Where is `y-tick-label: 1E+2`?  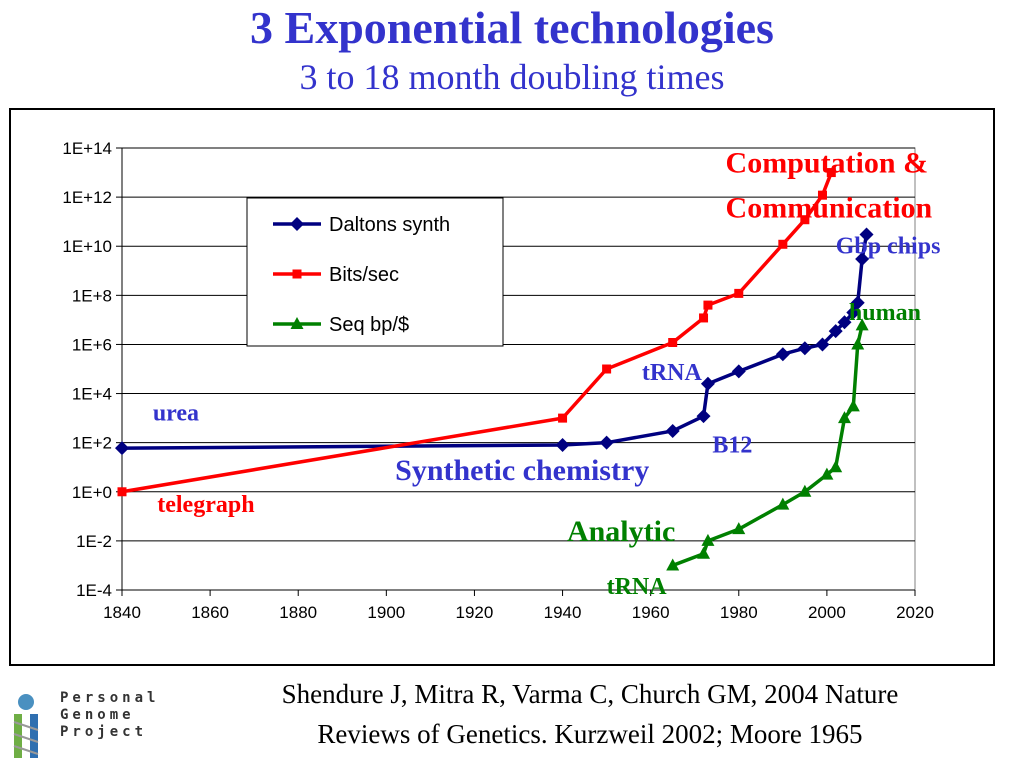
y-tick-label: 1E+2 is located at coordinates (92, 443).